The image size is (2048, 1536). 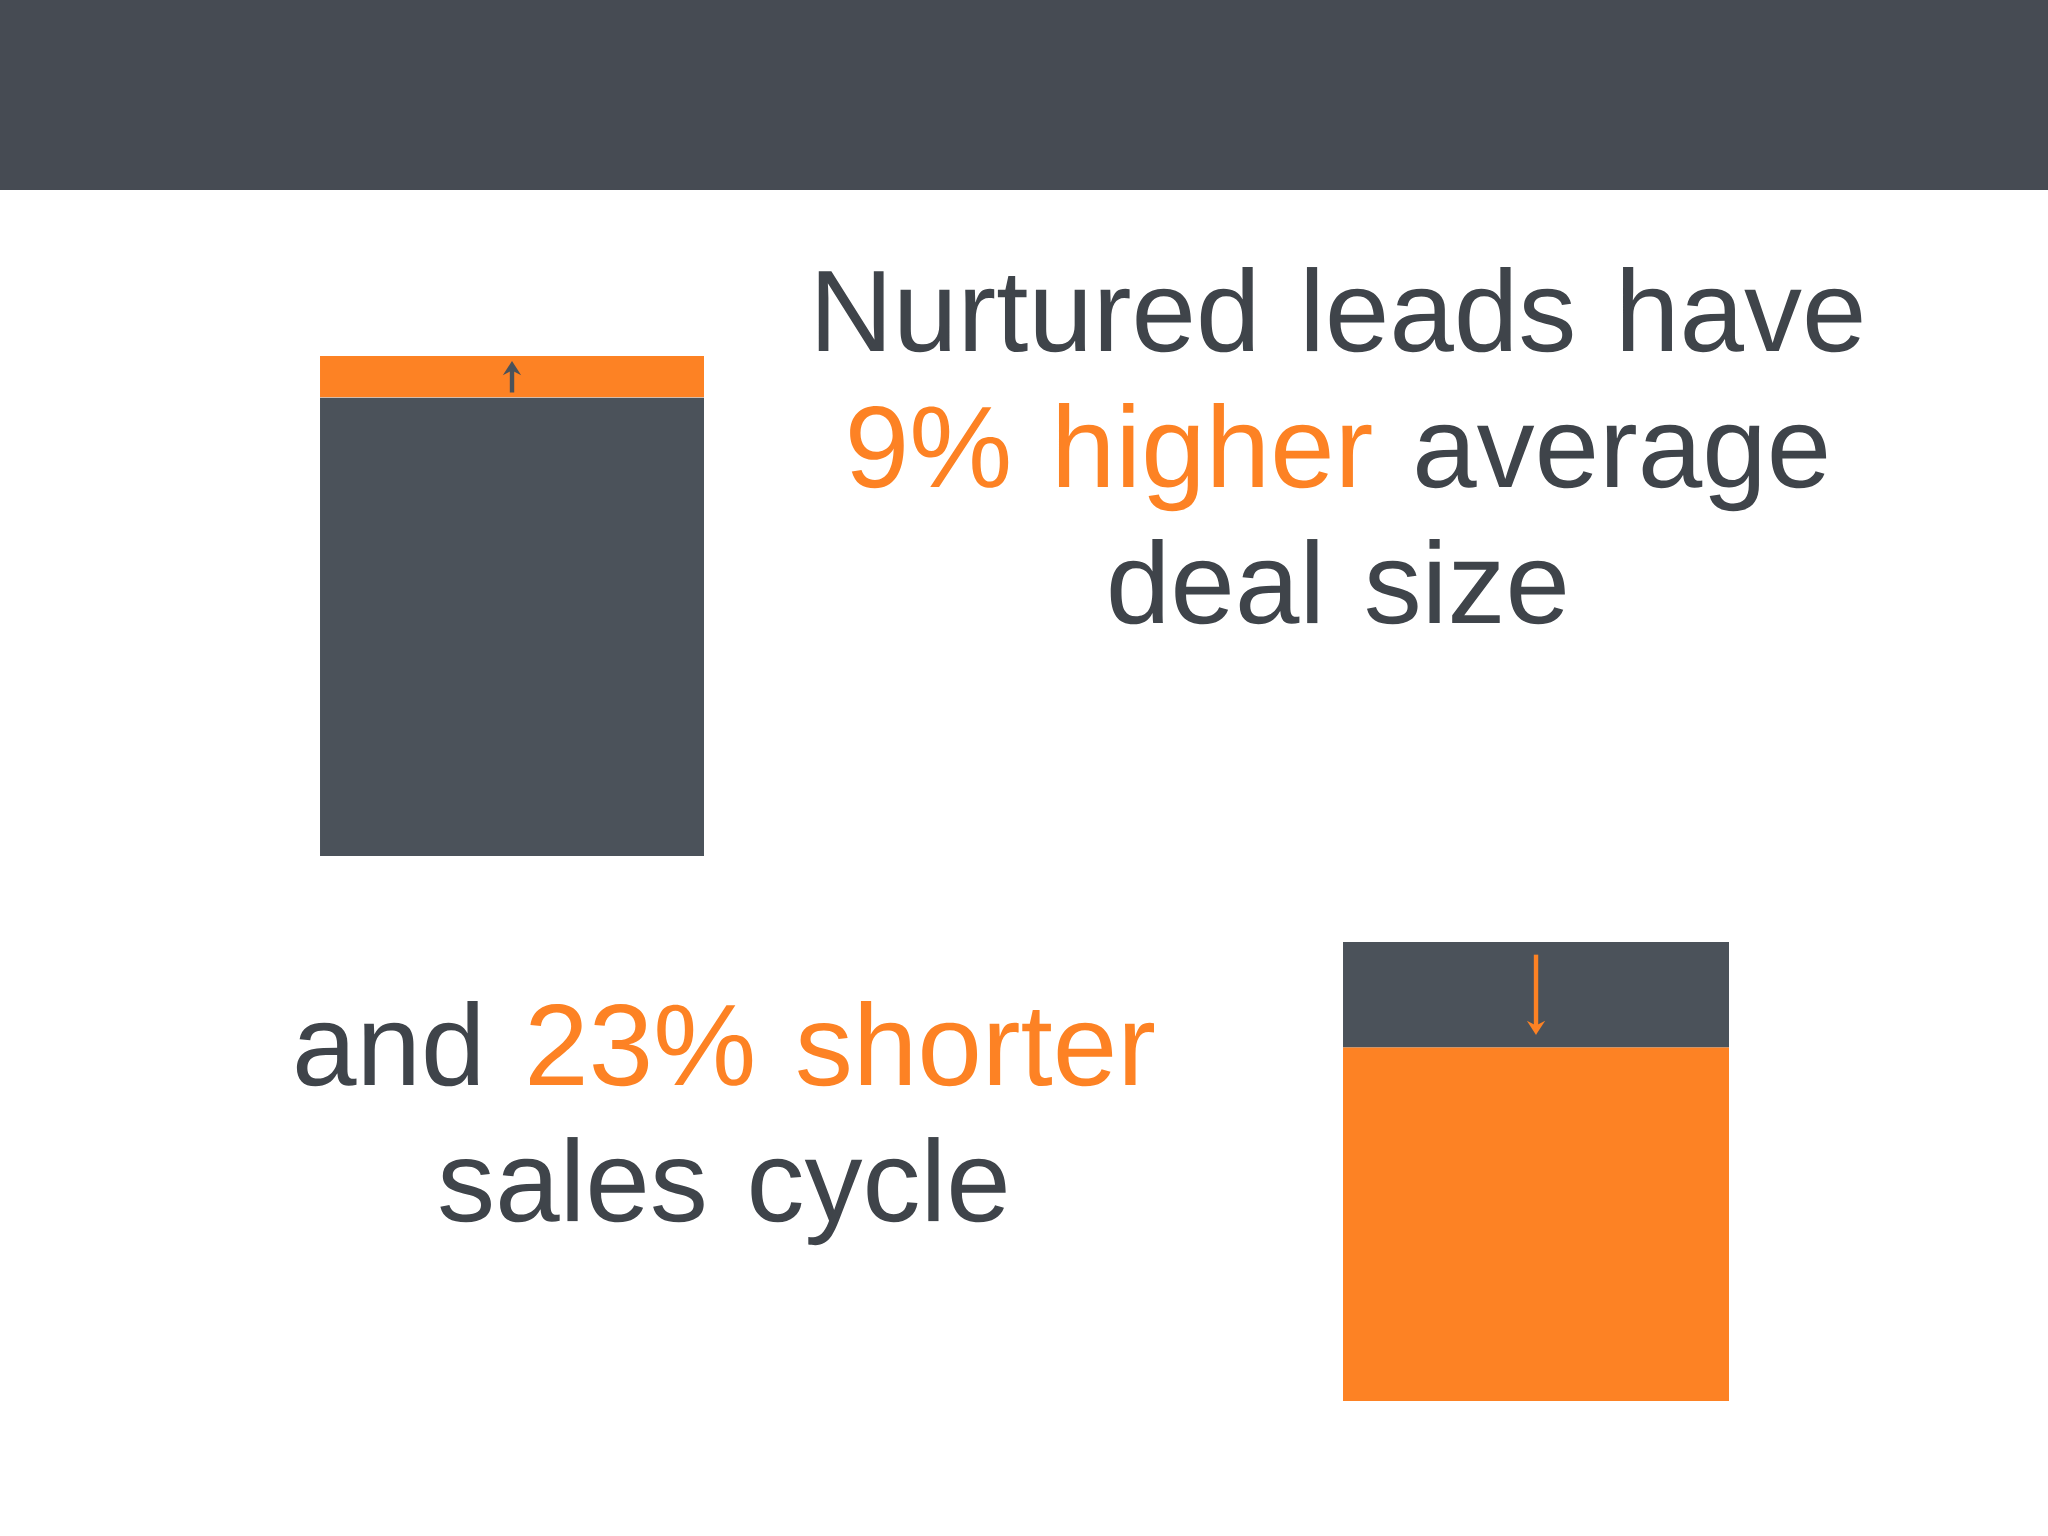 I want to click on annotation: average, so click(x=1622, y=468).